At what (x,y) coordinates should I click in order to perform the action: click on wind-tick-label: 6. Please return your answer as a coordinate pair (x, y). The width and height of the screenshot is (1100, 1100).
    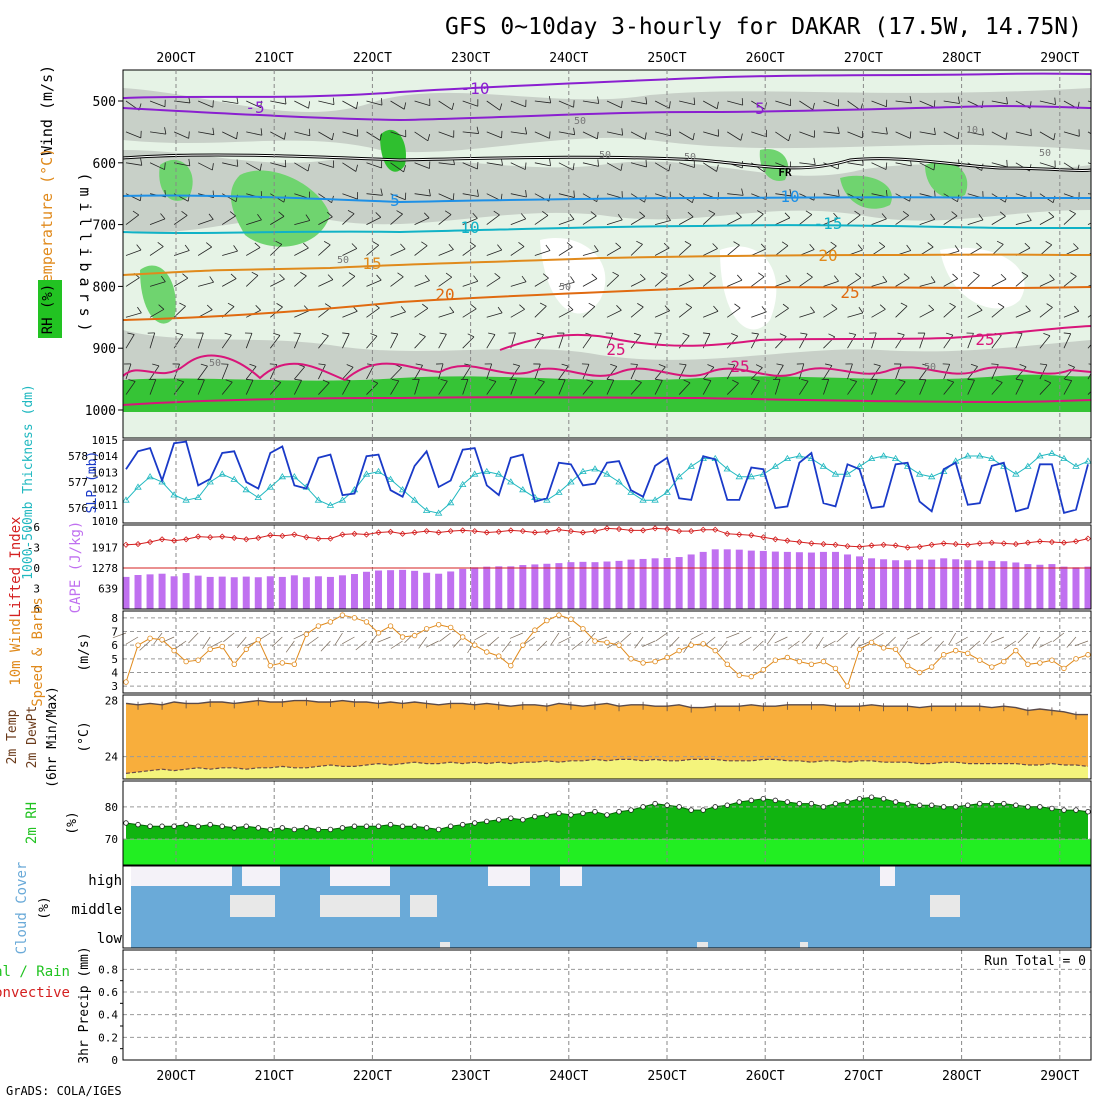
    Looking at the image, I should click on (114, 645).